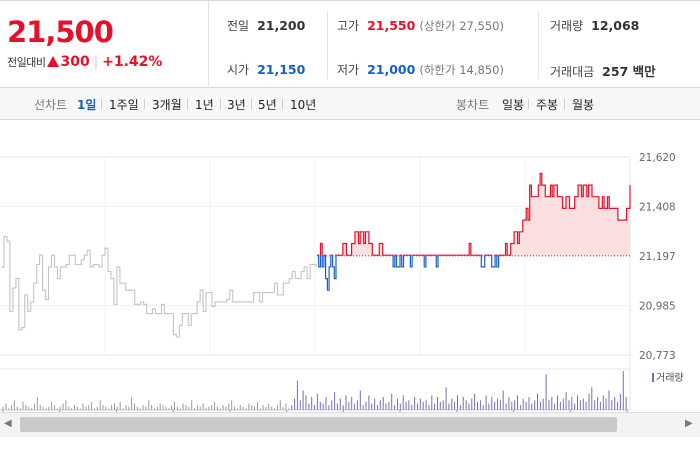  I want to click on stat-value: 21,000, so click(391, 69).